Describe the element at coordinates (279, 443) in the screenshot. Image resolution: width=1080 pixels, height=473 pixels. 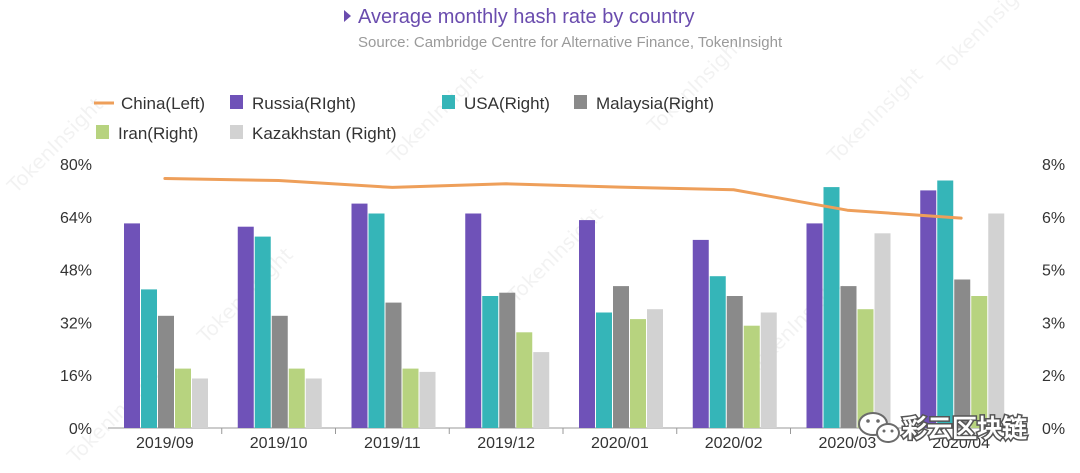
I see `x-tick-label: 2019/10` at that location.